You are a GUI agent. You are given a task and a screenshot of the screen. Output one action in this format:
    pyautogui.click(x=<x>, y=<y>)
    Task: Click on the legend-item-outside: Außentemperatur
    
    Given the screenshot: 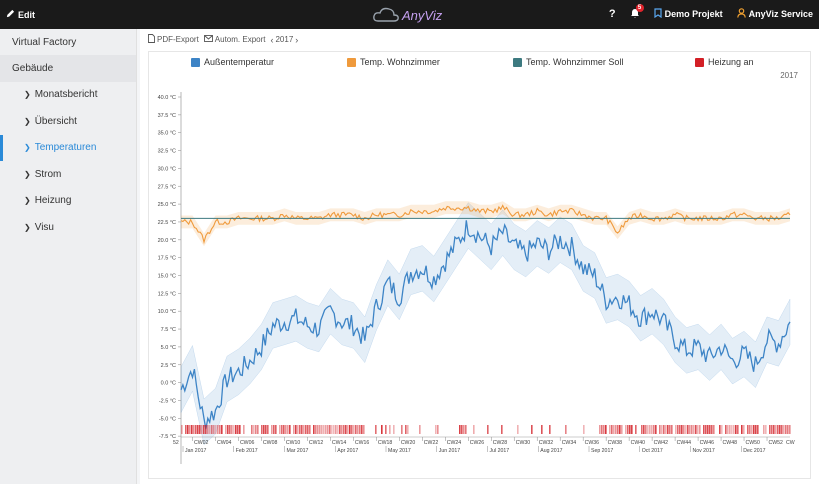 What is the action you would take?
    pyautogui.click(x=232, y=62)
    